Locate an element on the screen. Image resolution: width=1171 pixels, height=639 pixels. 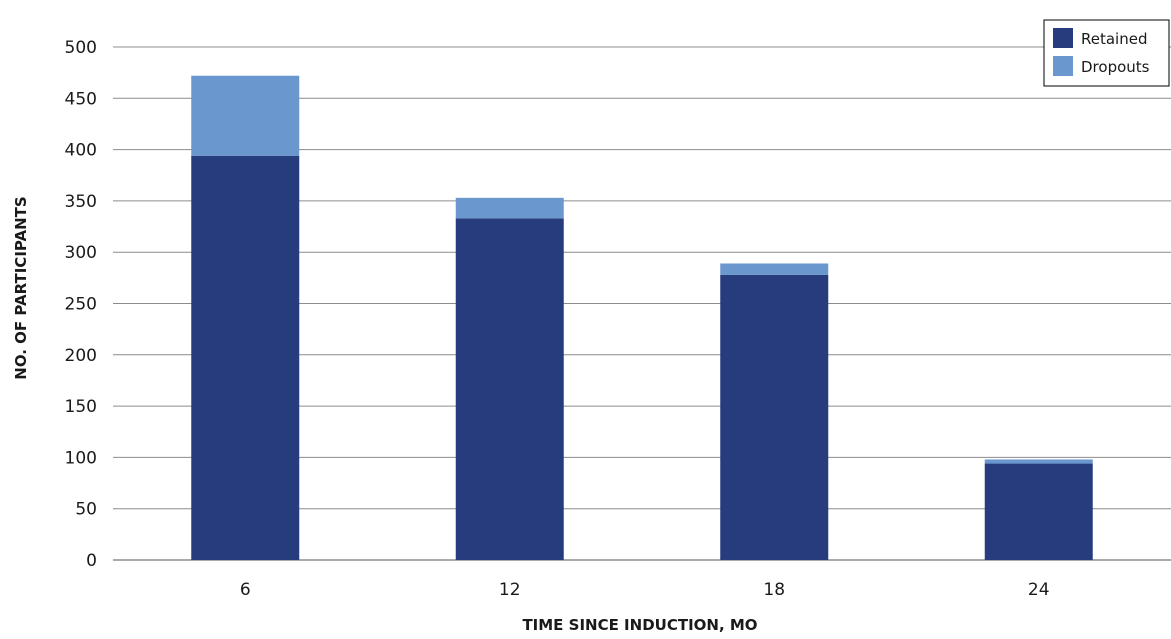
x-tick-label: 18 is located at coordinates (774, 590).